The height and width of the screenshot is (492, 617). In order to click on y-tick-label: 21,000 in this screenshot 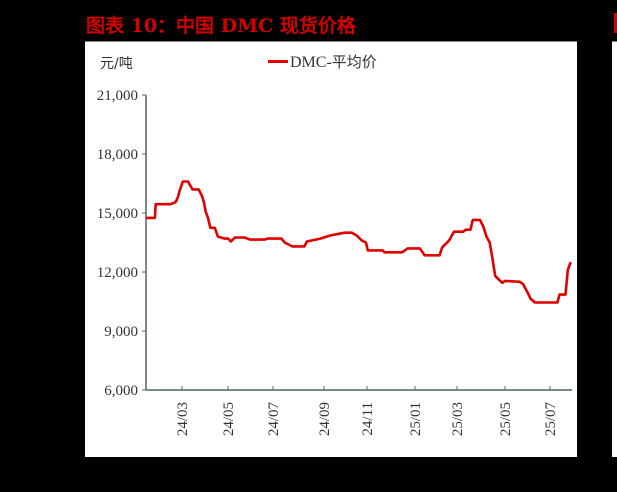, I will do `click(117, 96)`.